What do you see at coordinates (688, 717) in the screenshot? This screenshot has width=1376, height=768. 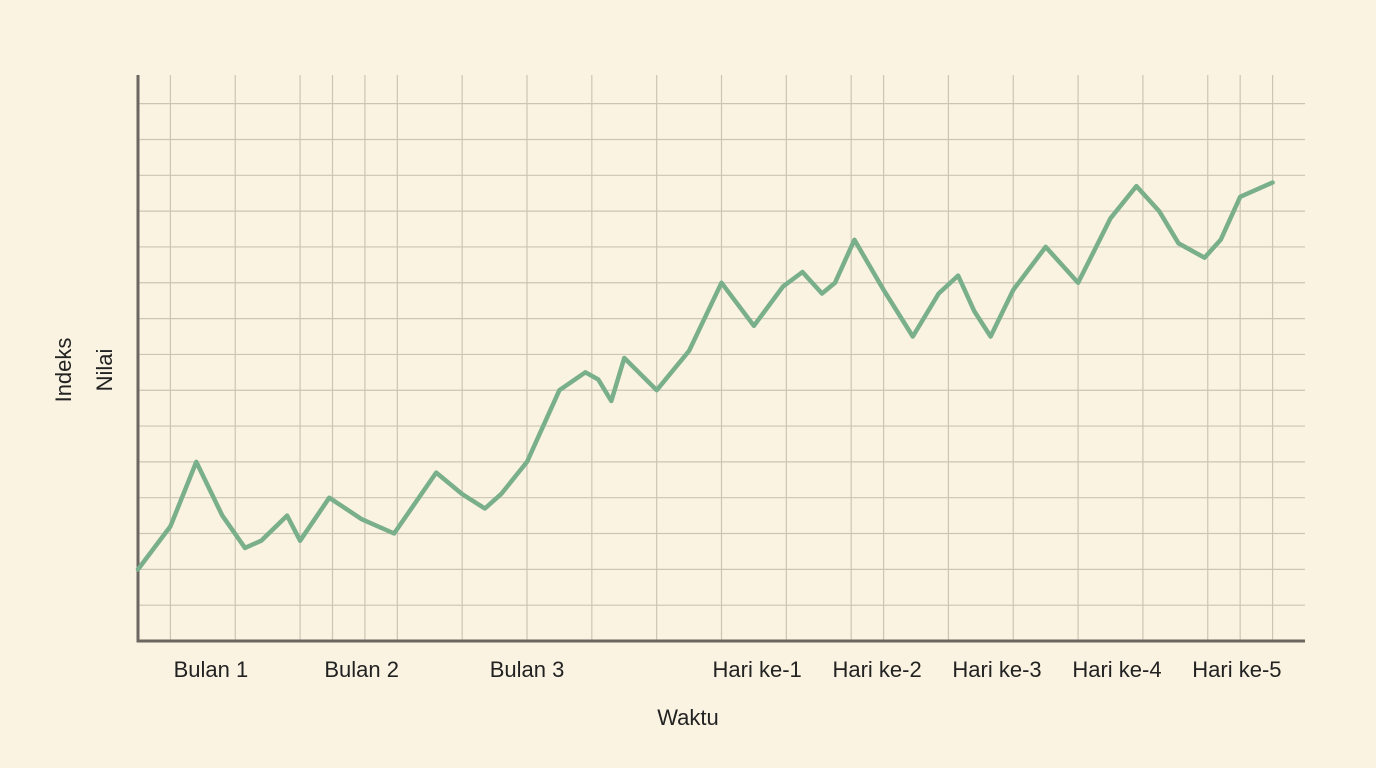 I see `x-axis-label: Waktu` at bounding box center [688, 717].